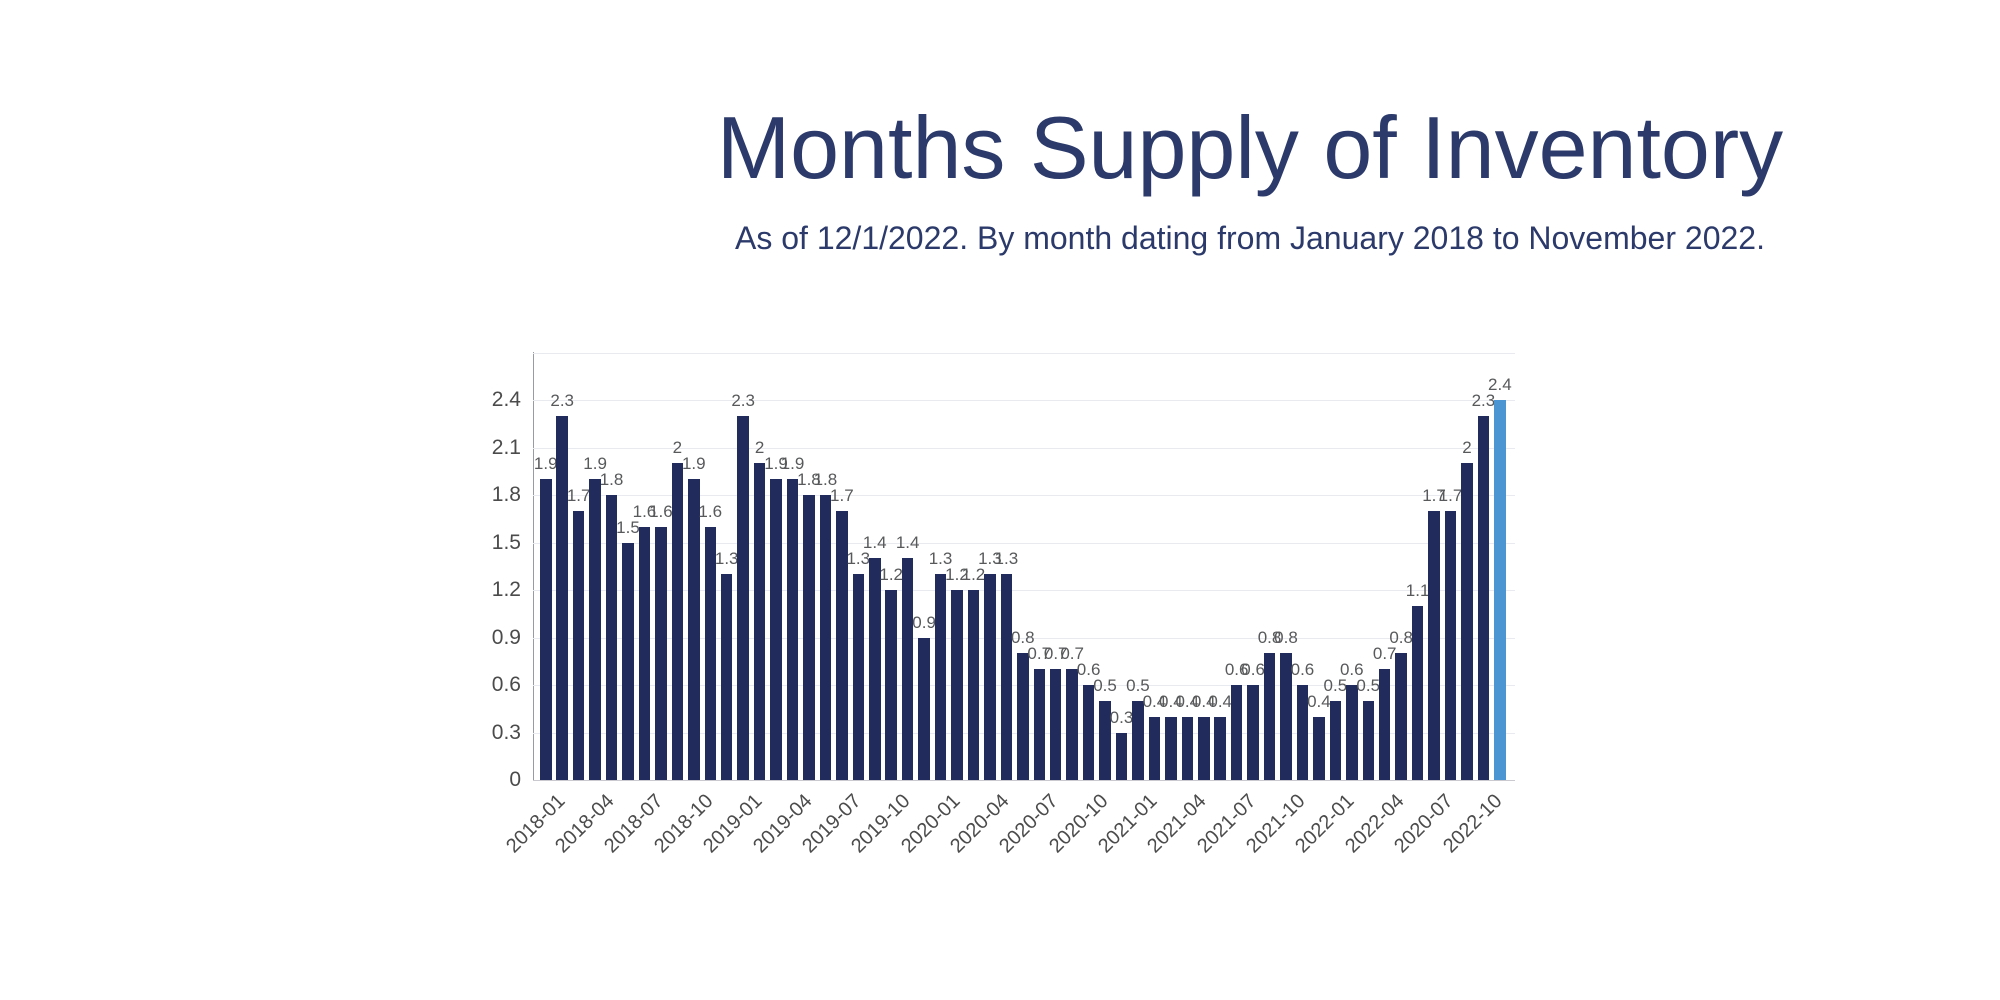  I want to click on y-axis-line, so click(533, 566).